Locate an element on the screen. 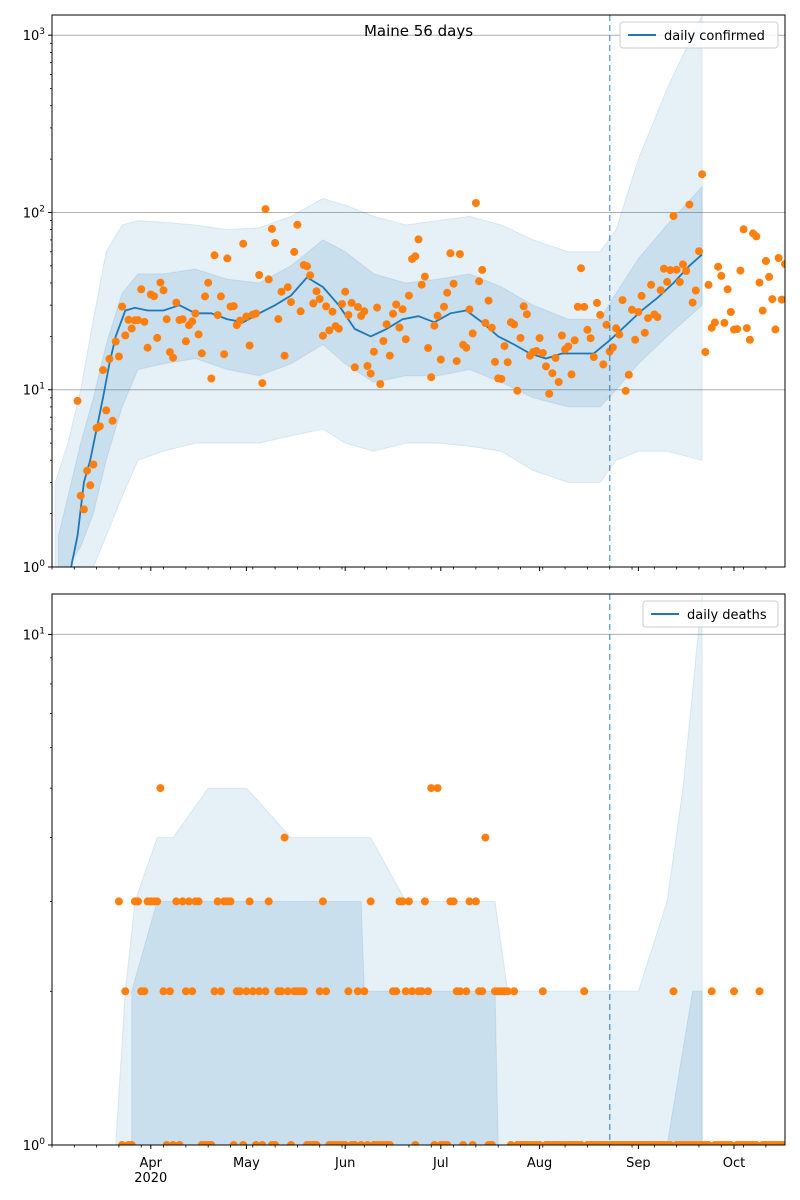 The width and height of the screenshot is (800, 1200). y-tick-label: 10² is located at coordinates (34, 212).